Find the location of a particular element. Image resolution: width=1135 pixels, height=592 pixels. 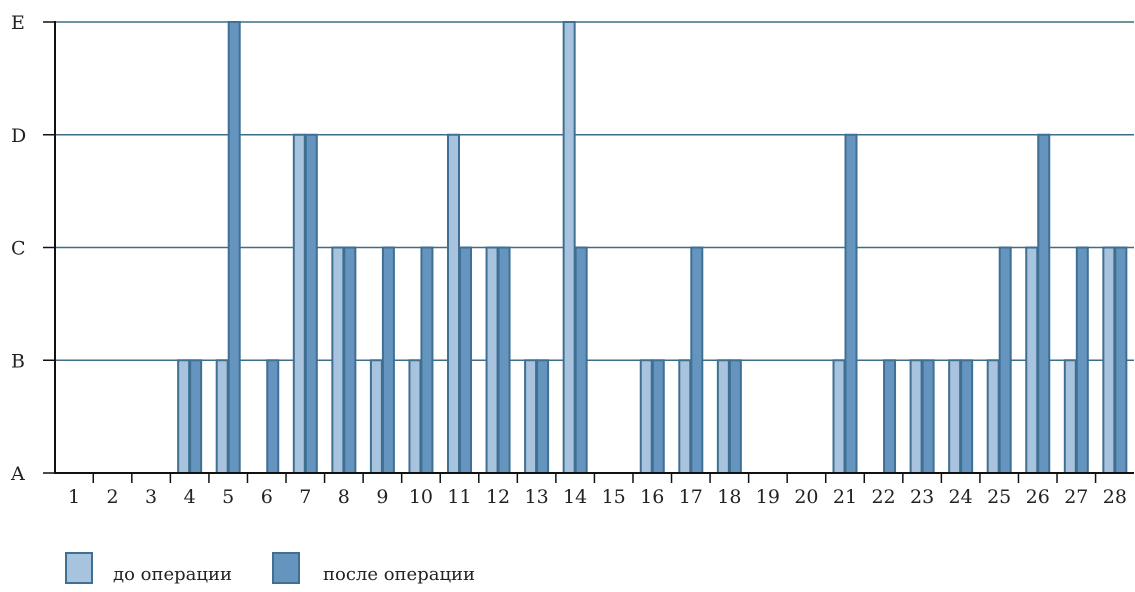

x-tick-label-23: 23 is located at coordinates (922, 497).